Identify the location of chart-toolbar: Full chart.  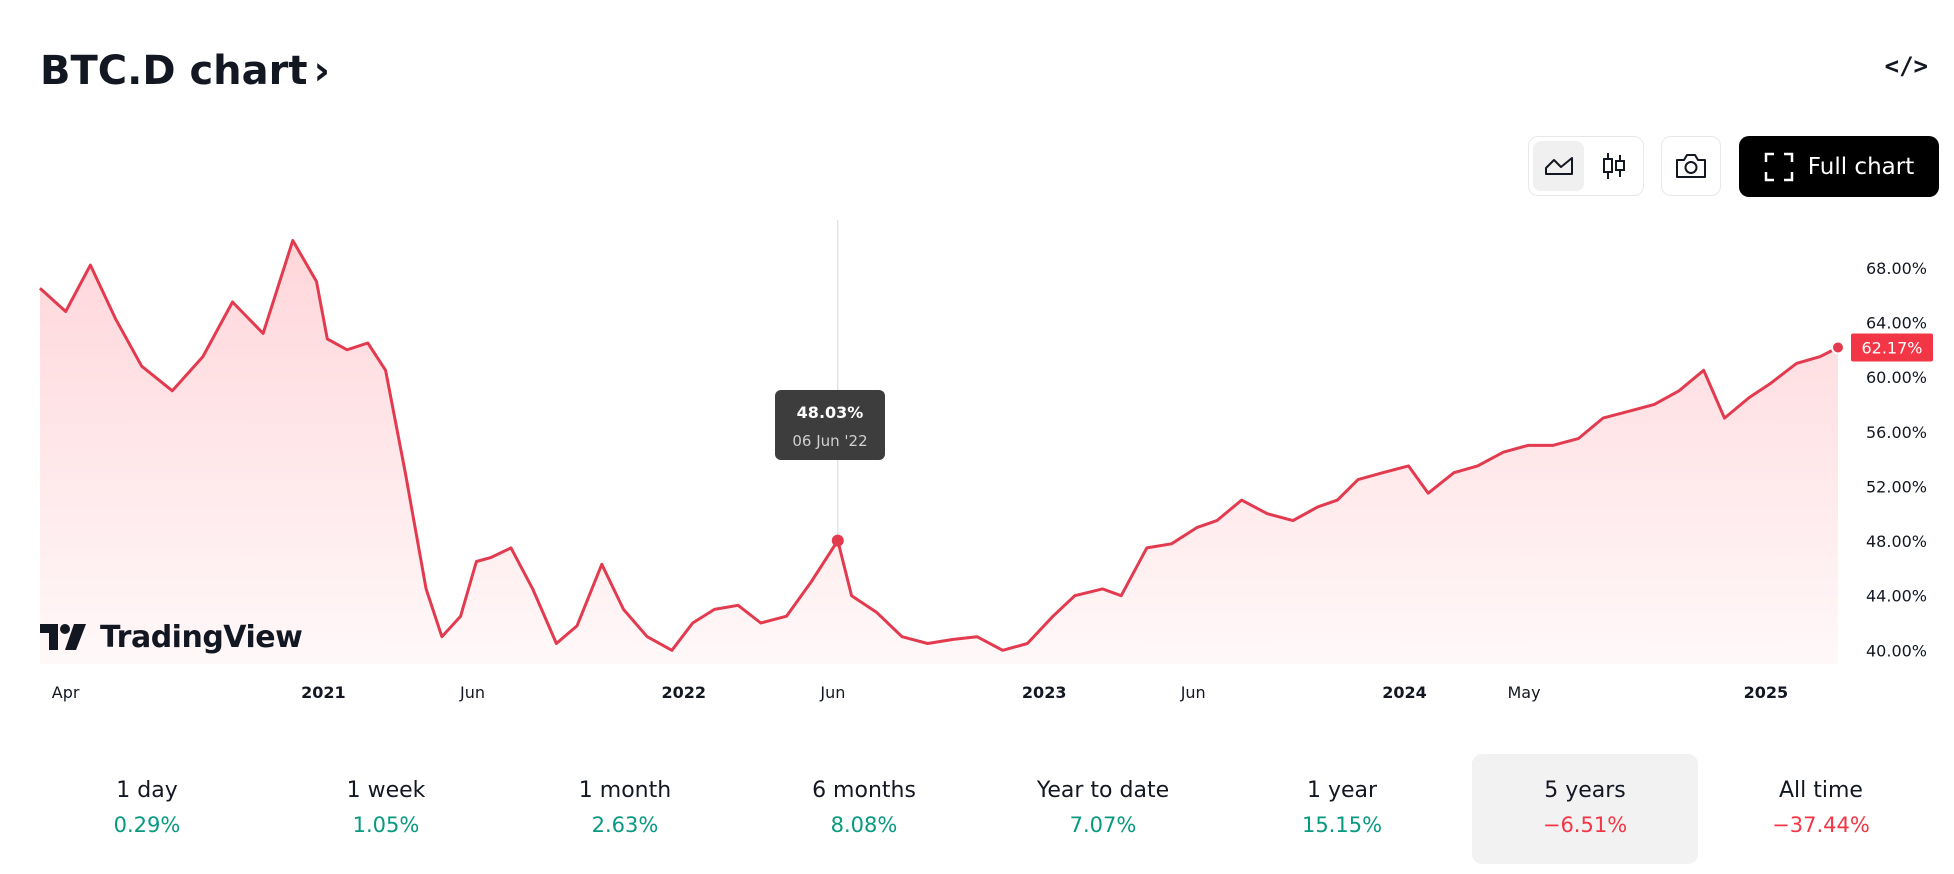
(977, 167).